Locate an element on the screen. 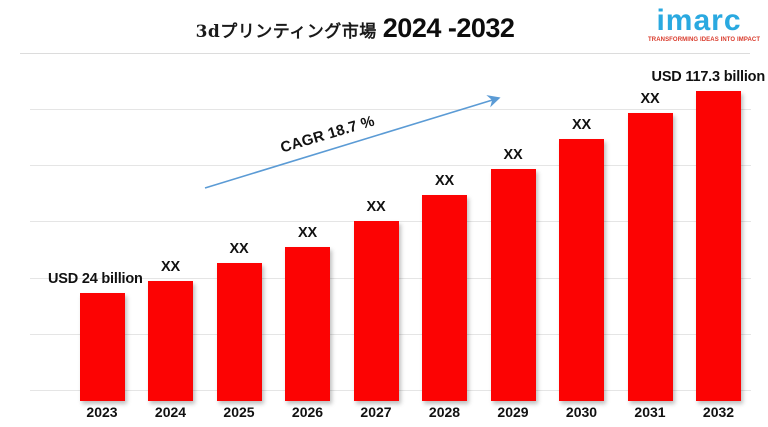 The height and width of the screenshot is (427, 768). bar-2029 is located at coordinates (513, 285).